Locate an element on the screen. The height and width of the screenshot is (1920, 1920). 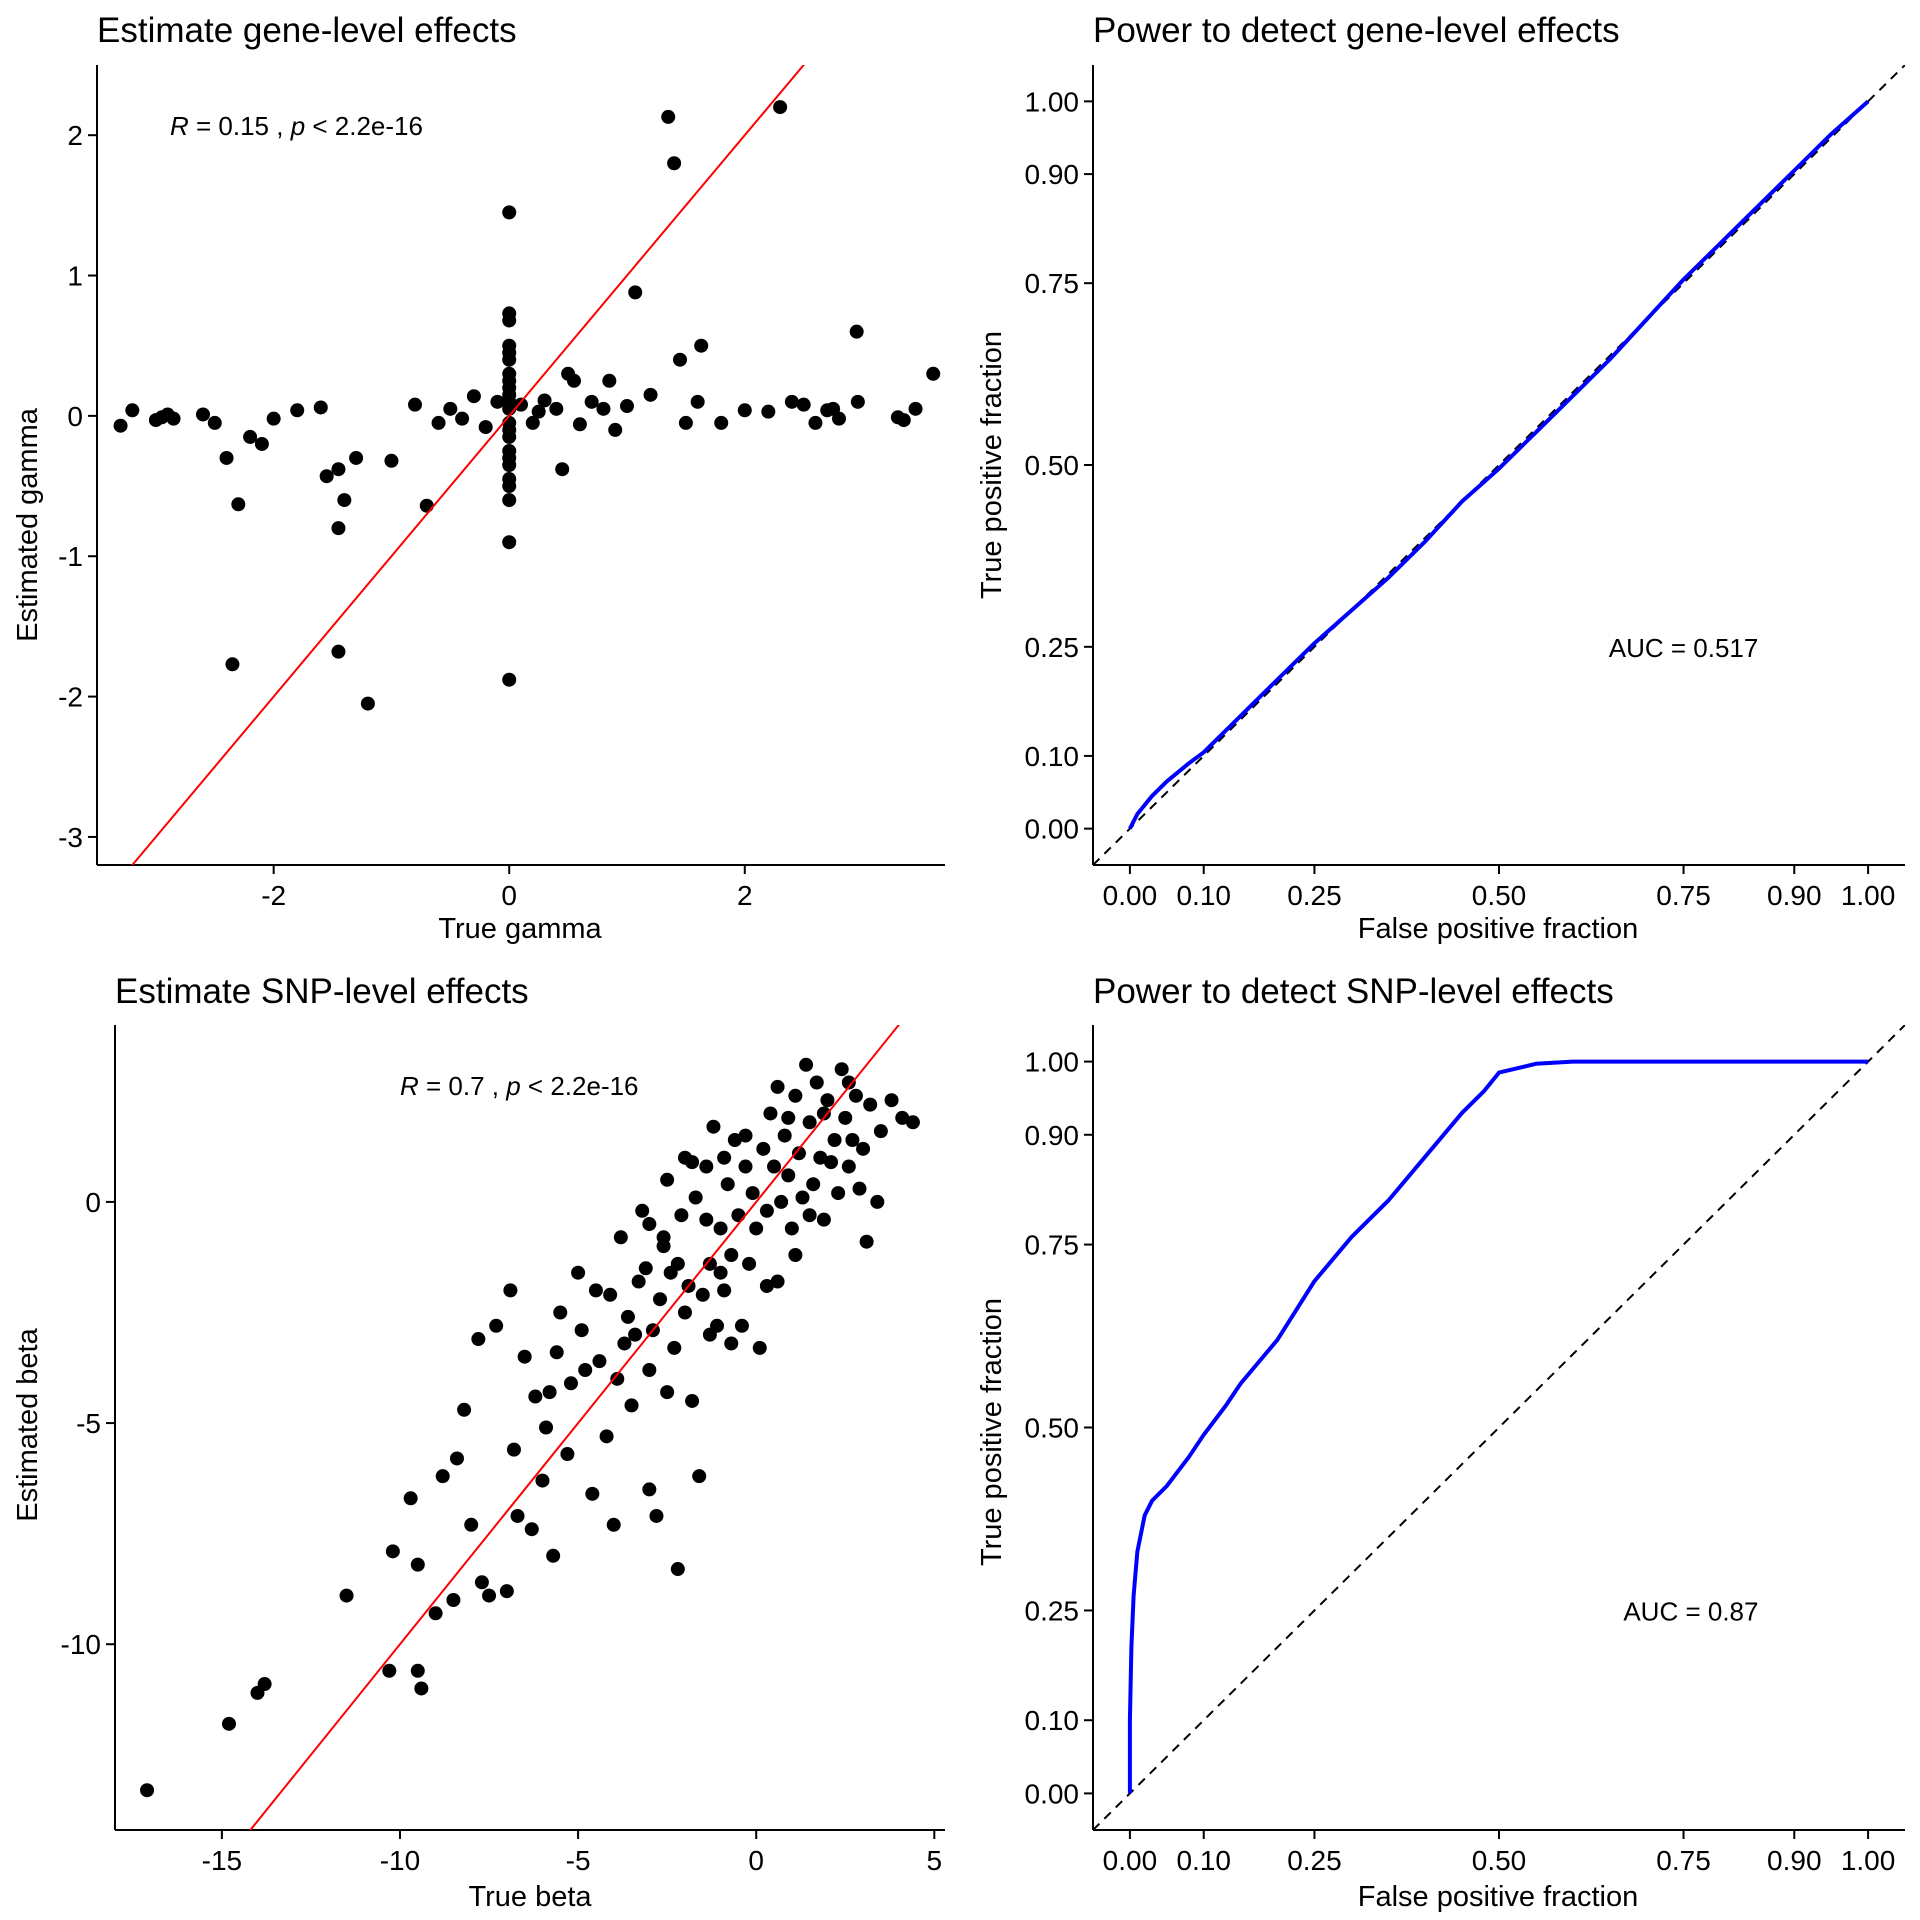
y-tick-label: 1.00 is located at coordinates (1052, 1062).